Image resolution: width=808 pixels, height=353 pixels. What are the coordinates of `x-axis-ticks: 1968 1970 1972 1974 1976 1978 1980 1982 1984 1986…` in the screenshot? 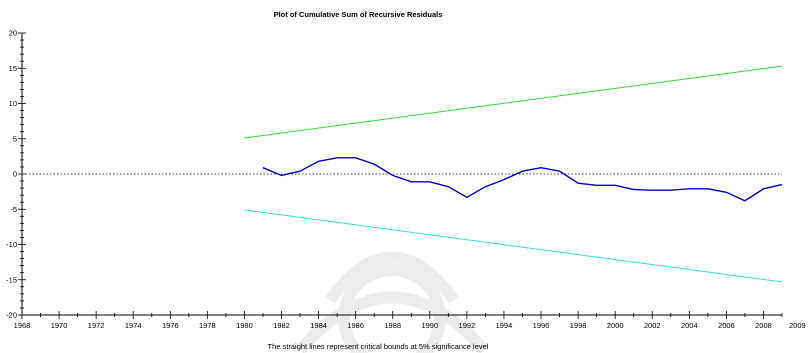 It's located at (410, 320).